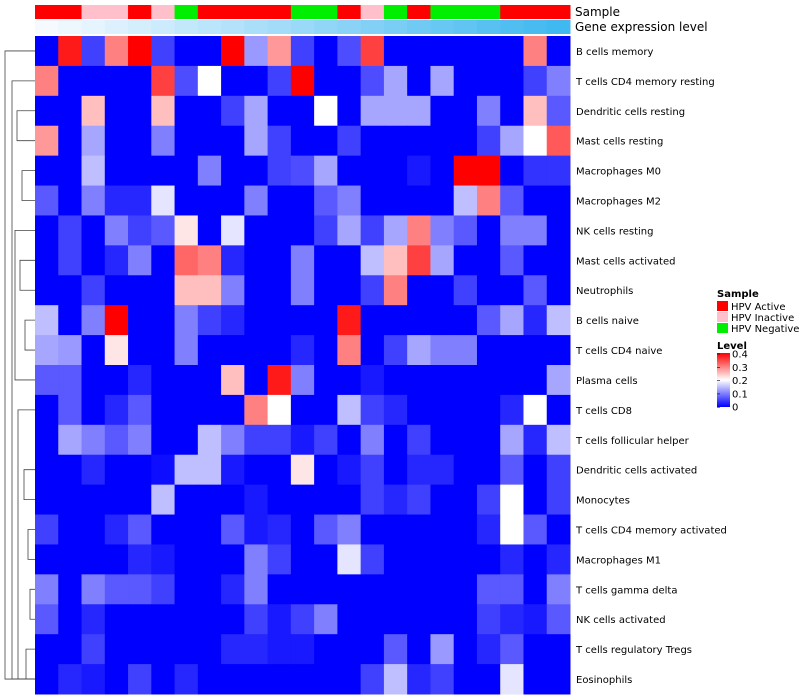 The image size is (800, 700). What do you see at coordinates (614, 231) in the screenshot?
I see `row-label: NK cells resting` at bounding box center [614, 231].